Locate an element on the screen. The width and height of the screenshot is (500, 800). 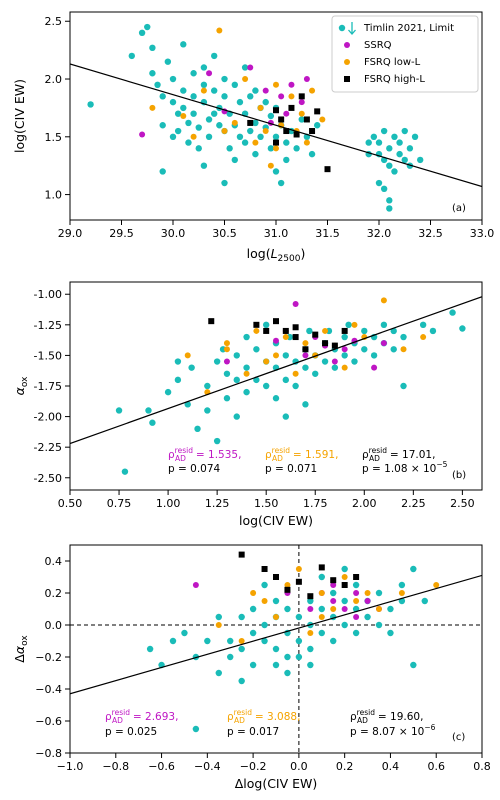
legend-box is located at coordinates (405, 54).